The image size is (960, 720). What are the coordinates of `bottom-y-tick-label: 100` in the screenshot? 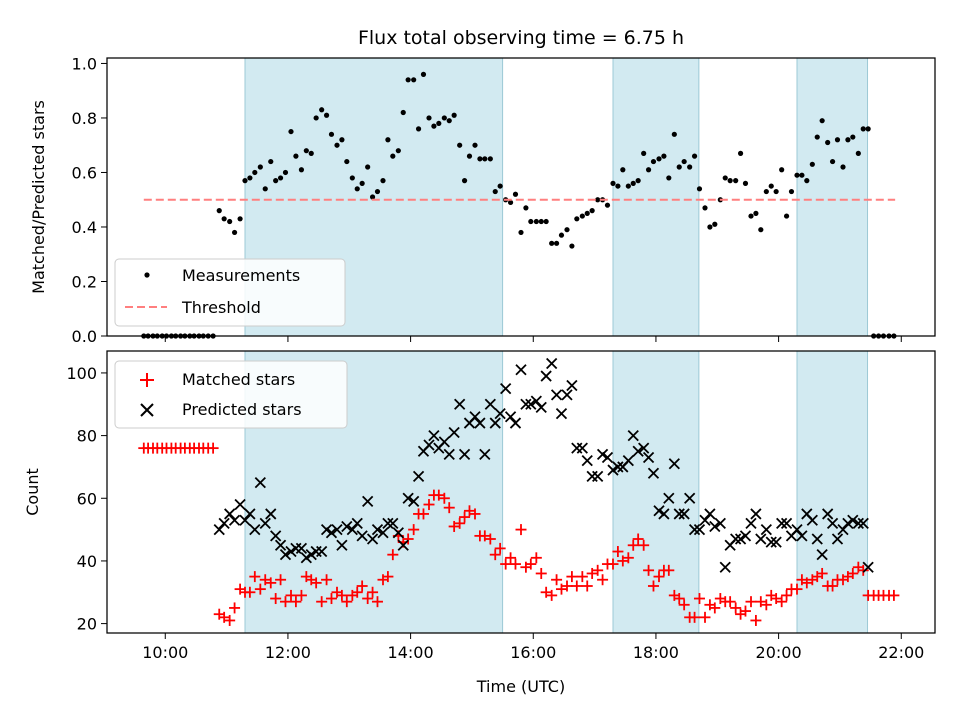 It's located at (81, 373).